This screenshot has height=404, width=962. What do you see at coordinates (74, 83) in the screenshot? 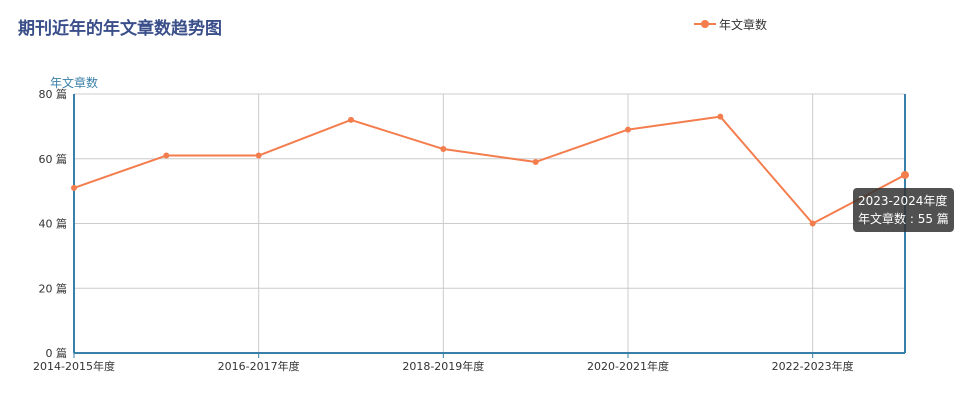
I see `y-axis-name: 年文章数` at bounding box center [74, 83].